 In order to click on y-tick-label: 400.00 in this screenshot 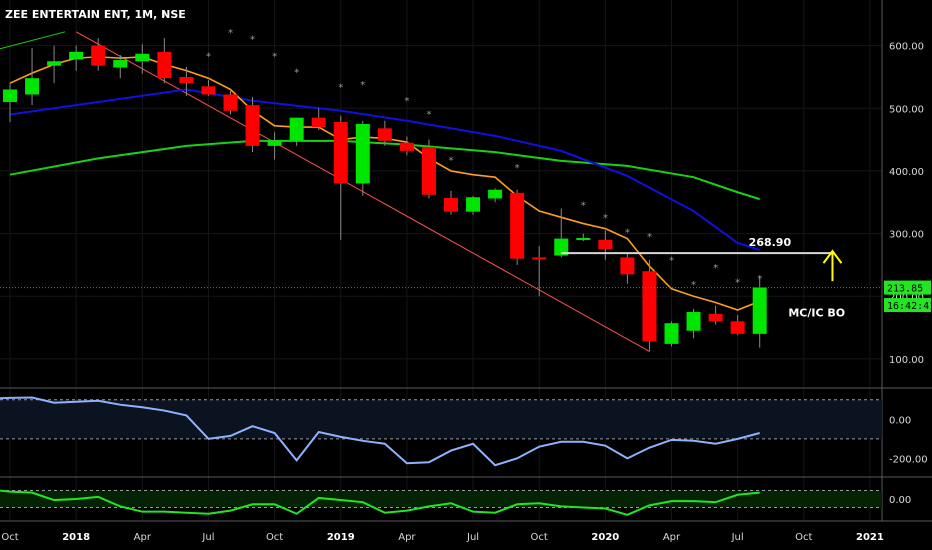, I will do `click(906, 172)`.